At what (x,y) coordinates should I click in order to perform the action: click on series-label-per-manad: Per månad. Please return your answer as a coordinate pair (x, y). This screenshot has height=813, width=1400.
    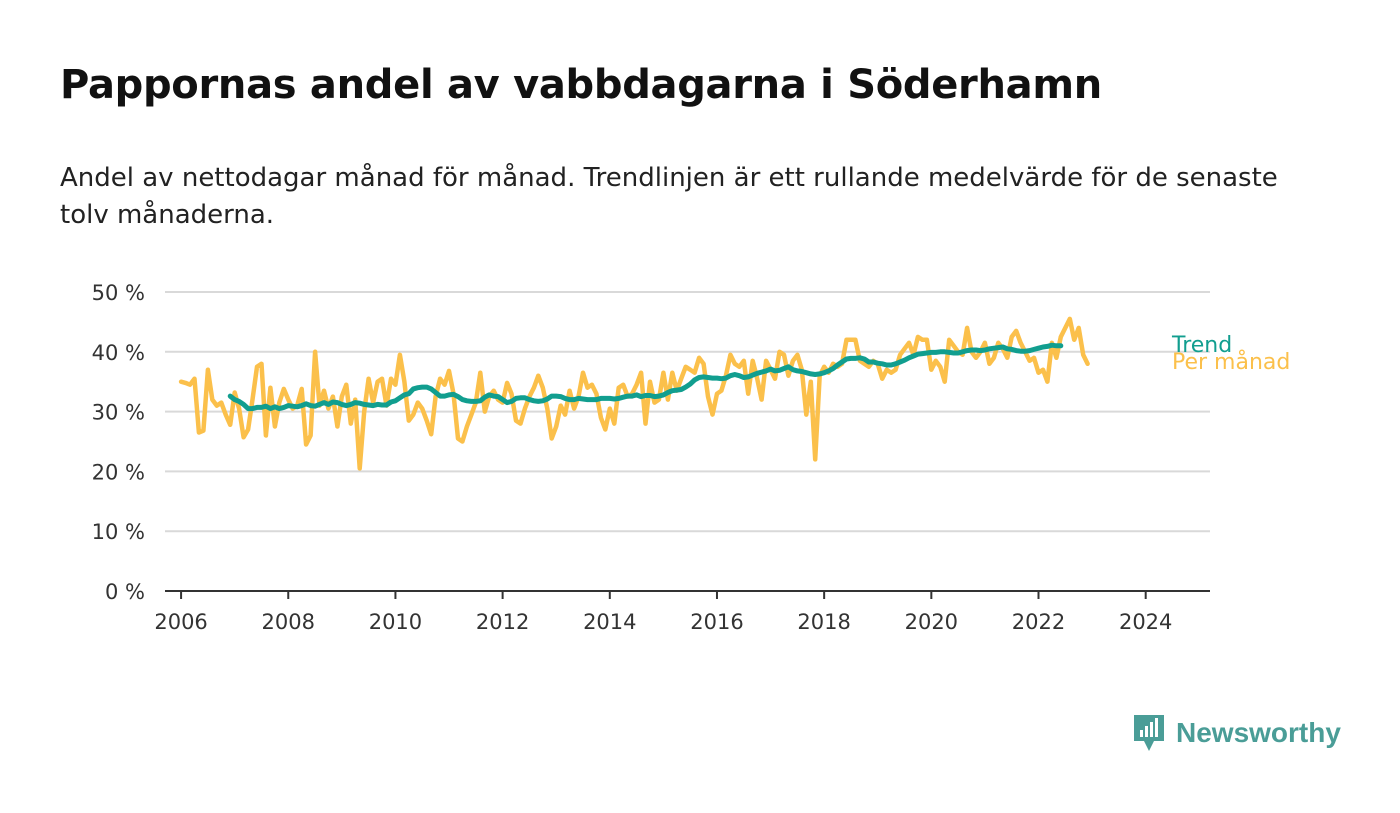
    Looking at the image, I should click on (1231, 362).